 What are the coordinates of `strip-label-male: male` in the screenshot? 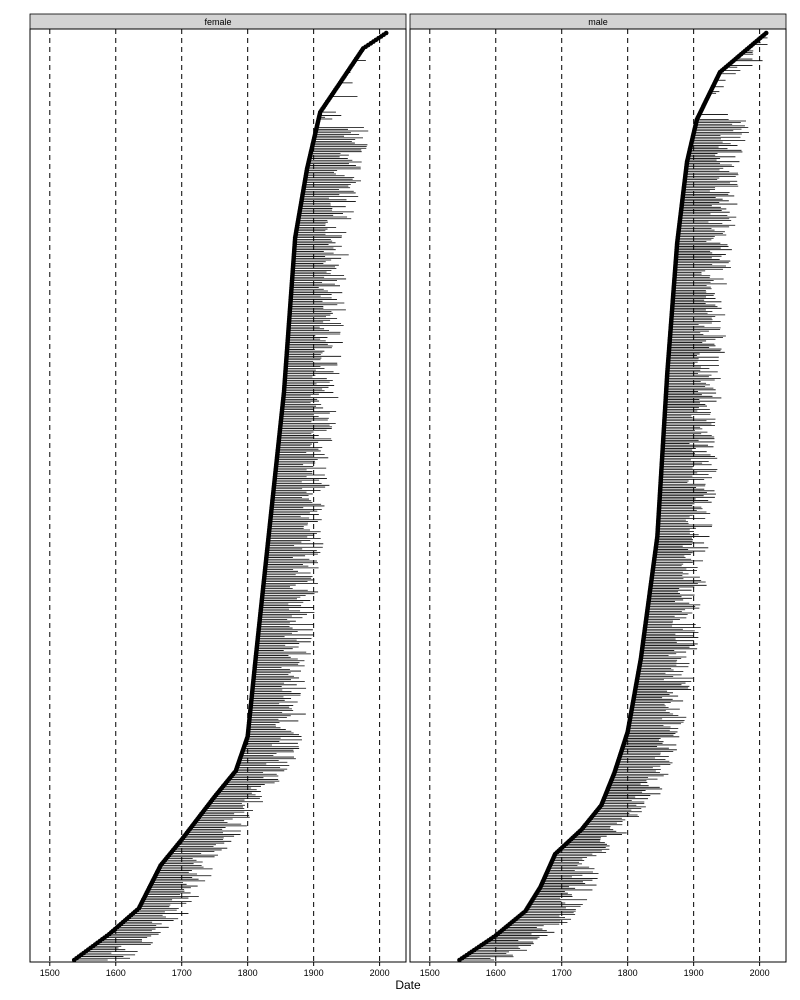 It's located at (598, 22).